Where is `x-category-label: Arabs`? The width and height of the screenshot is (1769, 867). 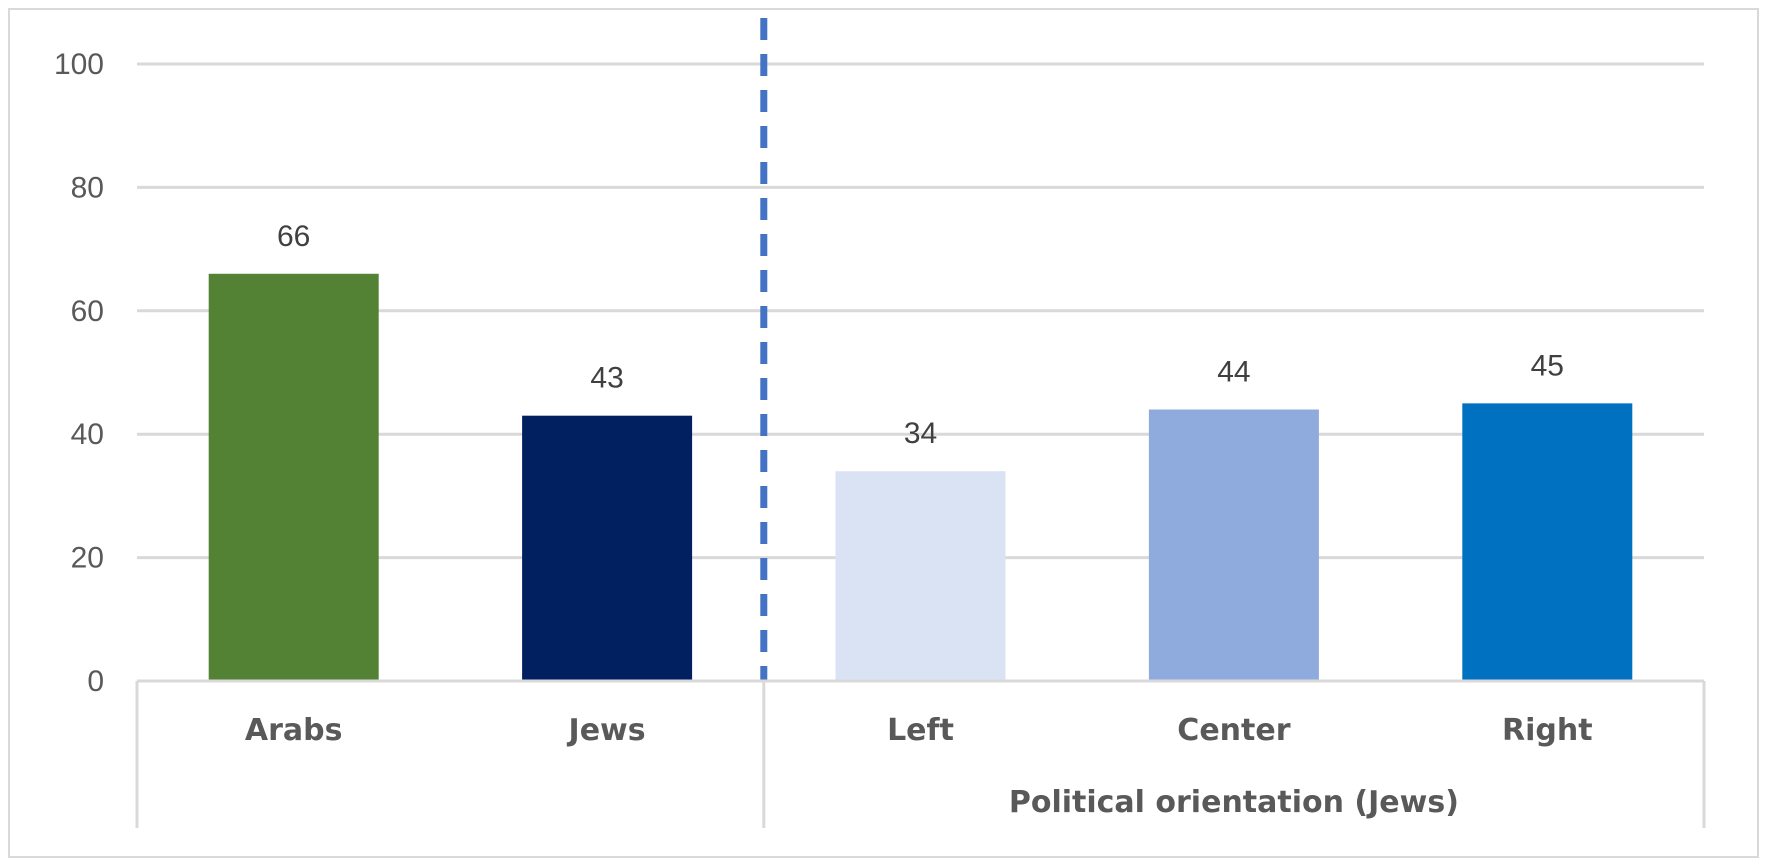 x-category-label: Arabs is located at coordinates (294, 730).